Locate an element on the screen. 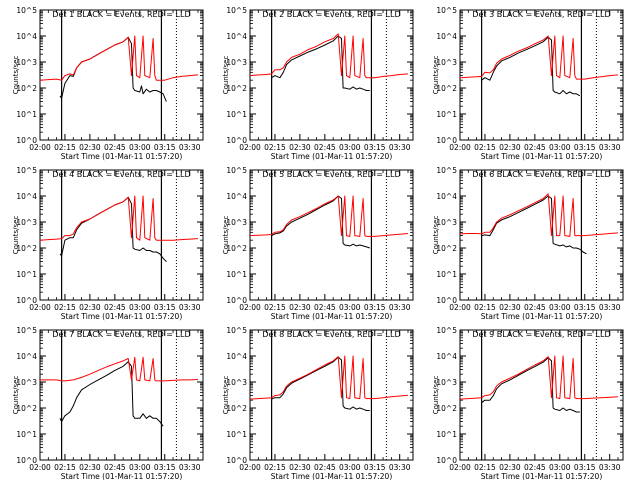 The width and height of the screenshot is (640, 480). panel-title: Det 9 BLACK = Events, RED = LLD is located at coordinates (541, 334).